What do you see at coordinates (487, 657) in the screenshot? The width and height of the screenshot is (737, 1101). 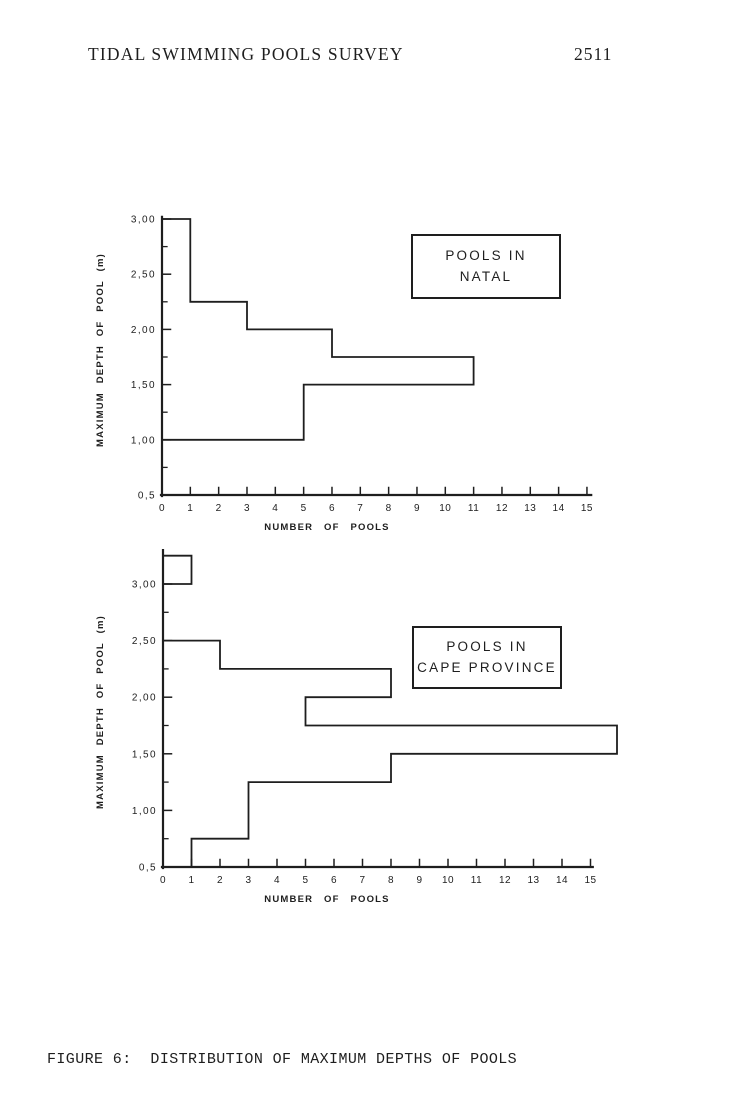 I see `legend-cape-province: POOLS IN CAPE PROVINCE` at bounding box center [487, 657].